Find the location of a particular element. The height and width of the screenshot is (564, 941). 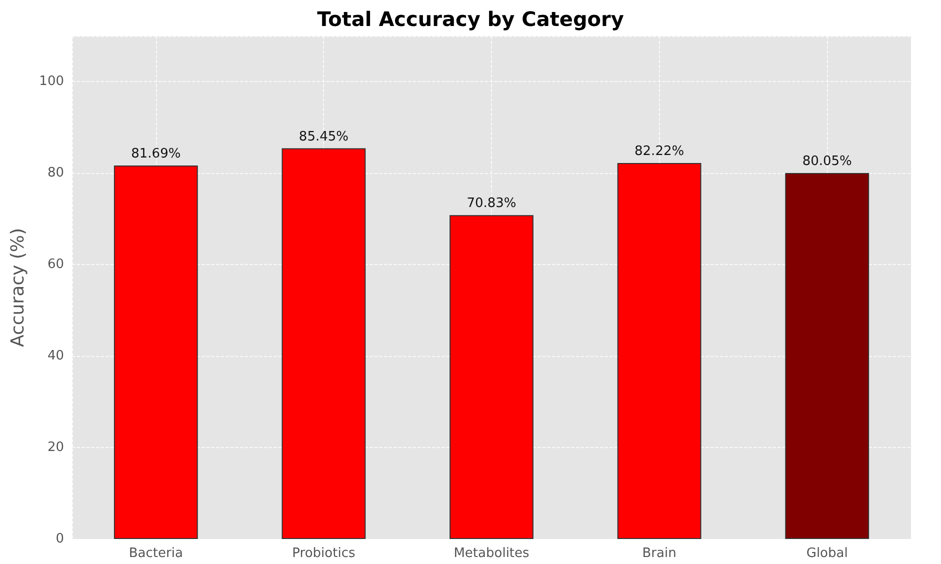

x-tick-label: Brain is located at coordinates (659, 553).